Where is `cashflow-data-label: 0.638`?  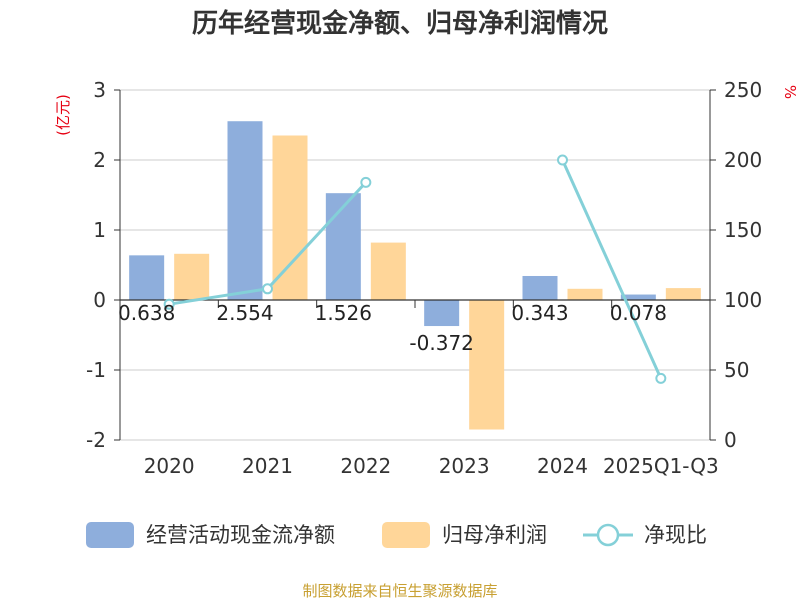 cashflow-data-label: 0.638 is located at coordinates (146, 313).